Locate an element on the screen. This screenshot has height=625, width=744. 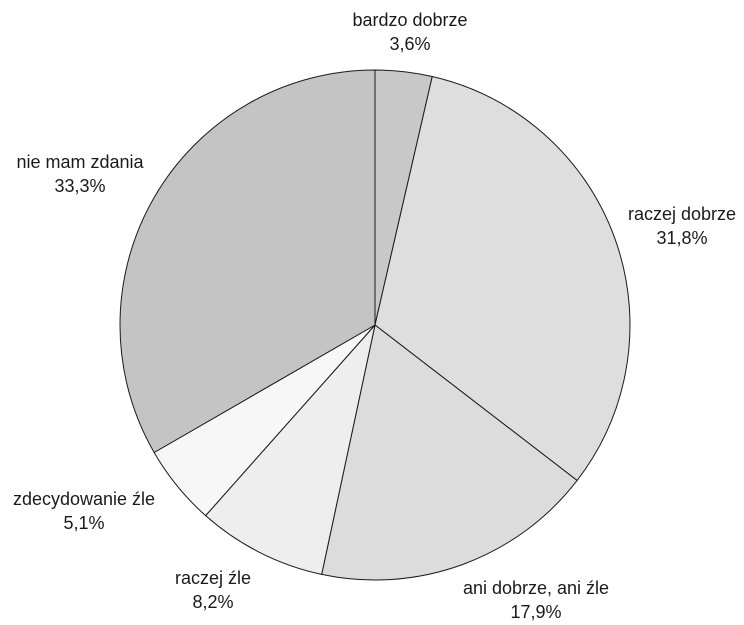
pie-slice-ani-dobrze-ani-zle is located at coordinates (449, 452).